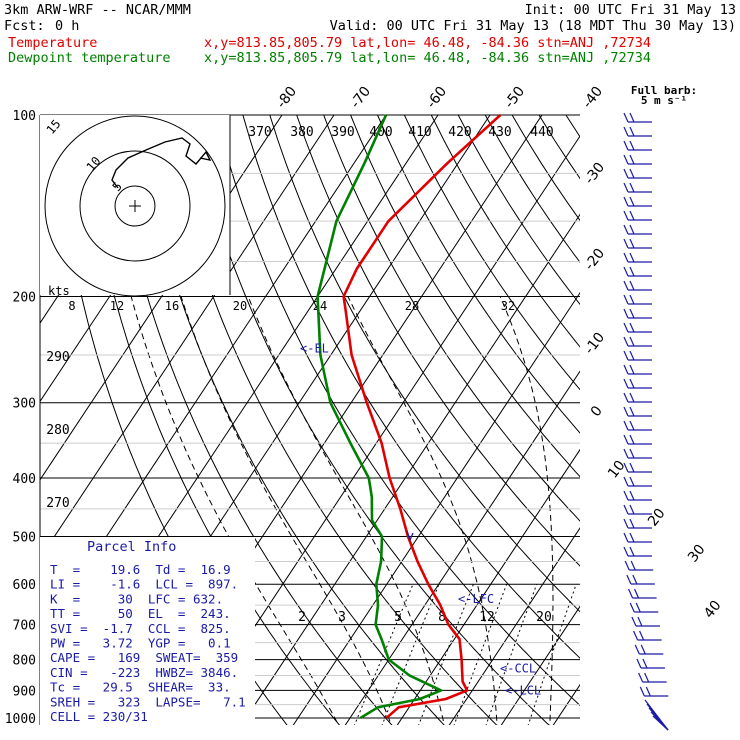 This screenshot has width=740, height=740. What do you see at coordinates (97, 10) in the screenshot?
I see `model-title: 3km ARW-WRF -- NCAR/MMM` at bounding box center [97, 10].